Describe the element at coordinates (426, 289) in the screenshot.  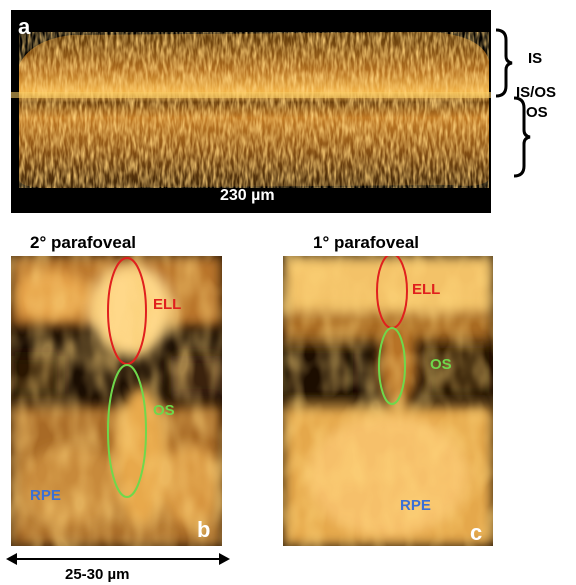
I see `ell-label-c: ELL` at that location.